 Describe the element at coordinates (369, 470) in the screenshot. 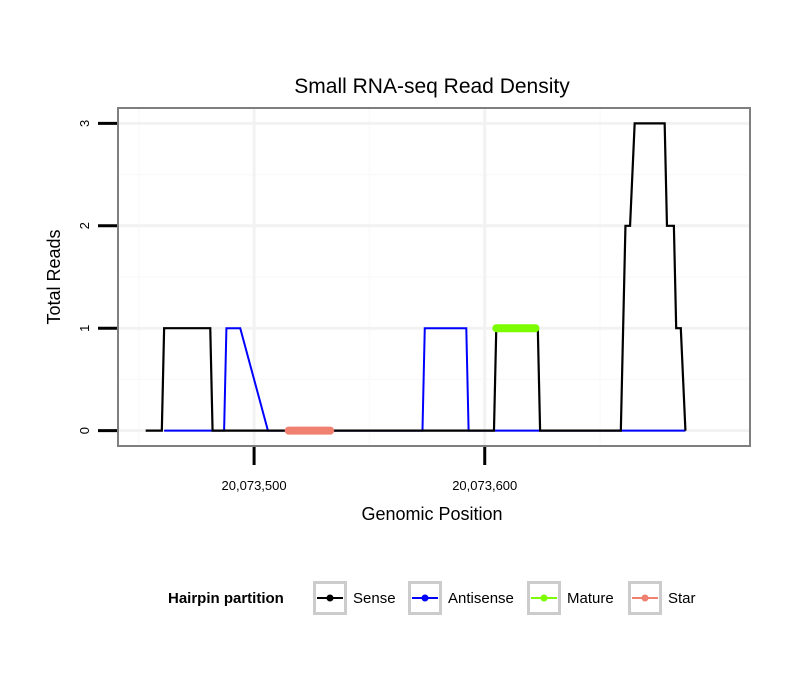

I see `x-axis: 20,073,500 20,073,600` at that location.